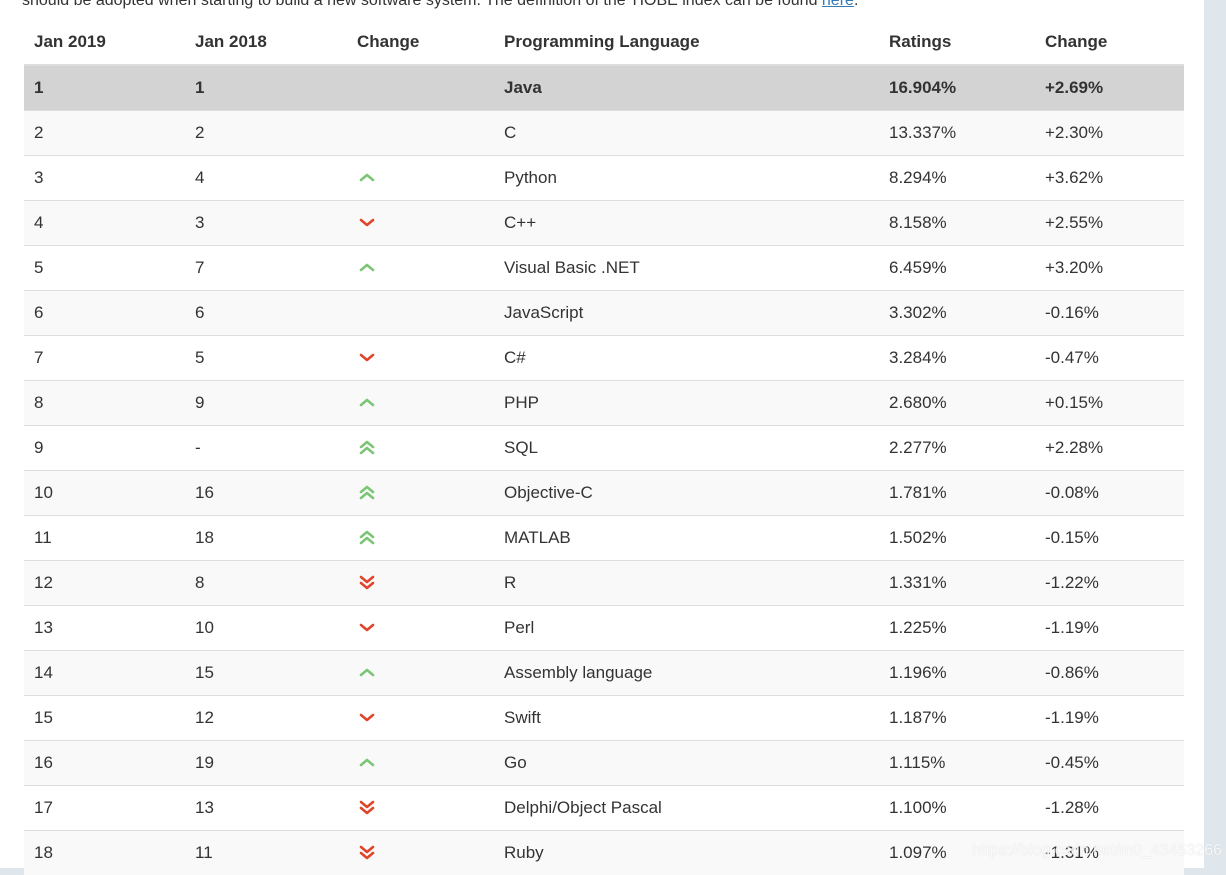  I want to click on rank-2018-cell: 9, so click(266, 403).